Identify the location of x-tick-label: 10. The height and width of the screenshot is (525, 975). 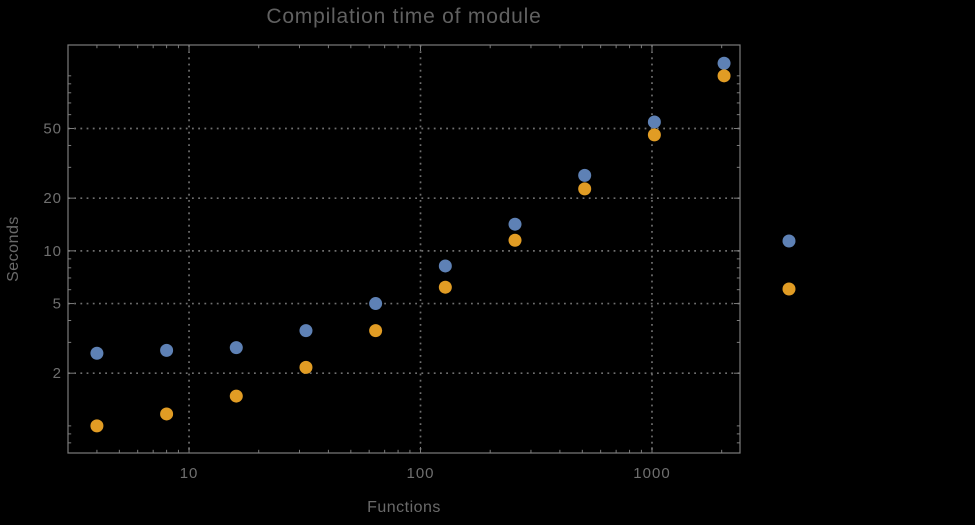
(189, 473).